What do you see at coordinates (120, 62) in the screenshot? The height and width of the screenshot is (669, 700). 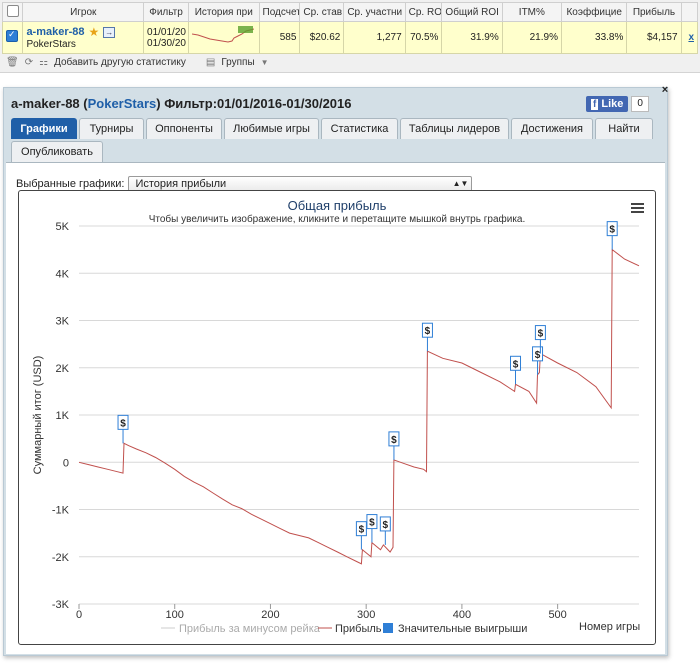 I see `add-stat-button: Добавить другую статистику` at bounding box center [120, 62].